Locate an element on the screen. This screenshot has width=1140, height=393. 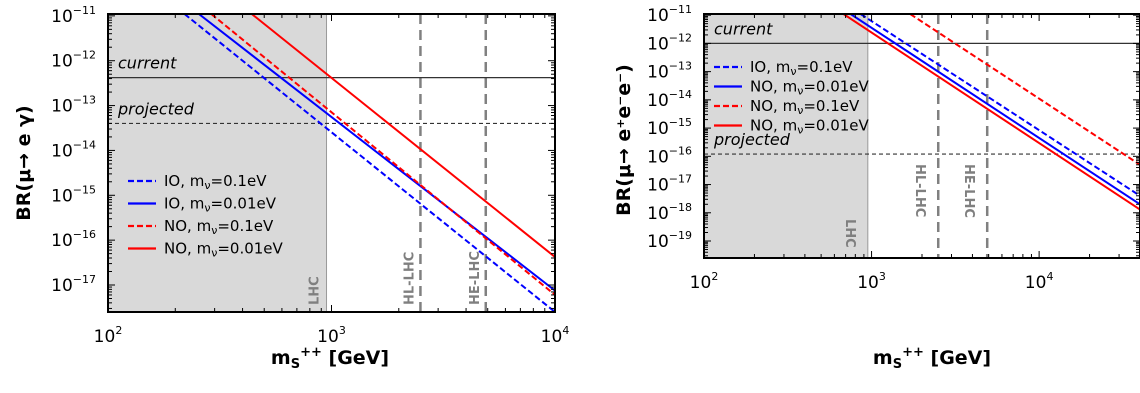
legend-entry-2: NO, mν=0.01eV is located at coordinates (810, 88).